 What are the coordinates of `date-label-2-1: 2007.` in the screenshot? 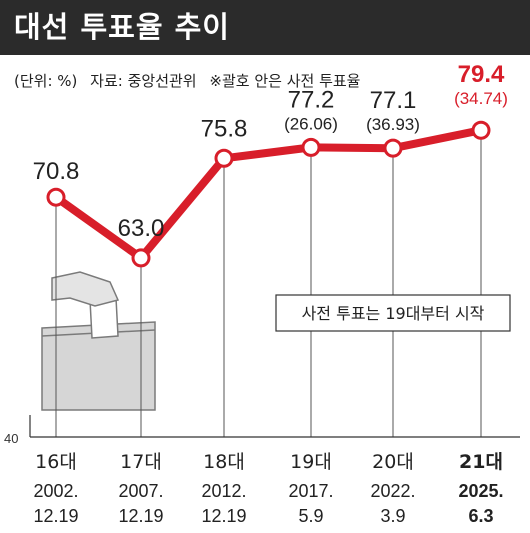 It's located at (140, 491).